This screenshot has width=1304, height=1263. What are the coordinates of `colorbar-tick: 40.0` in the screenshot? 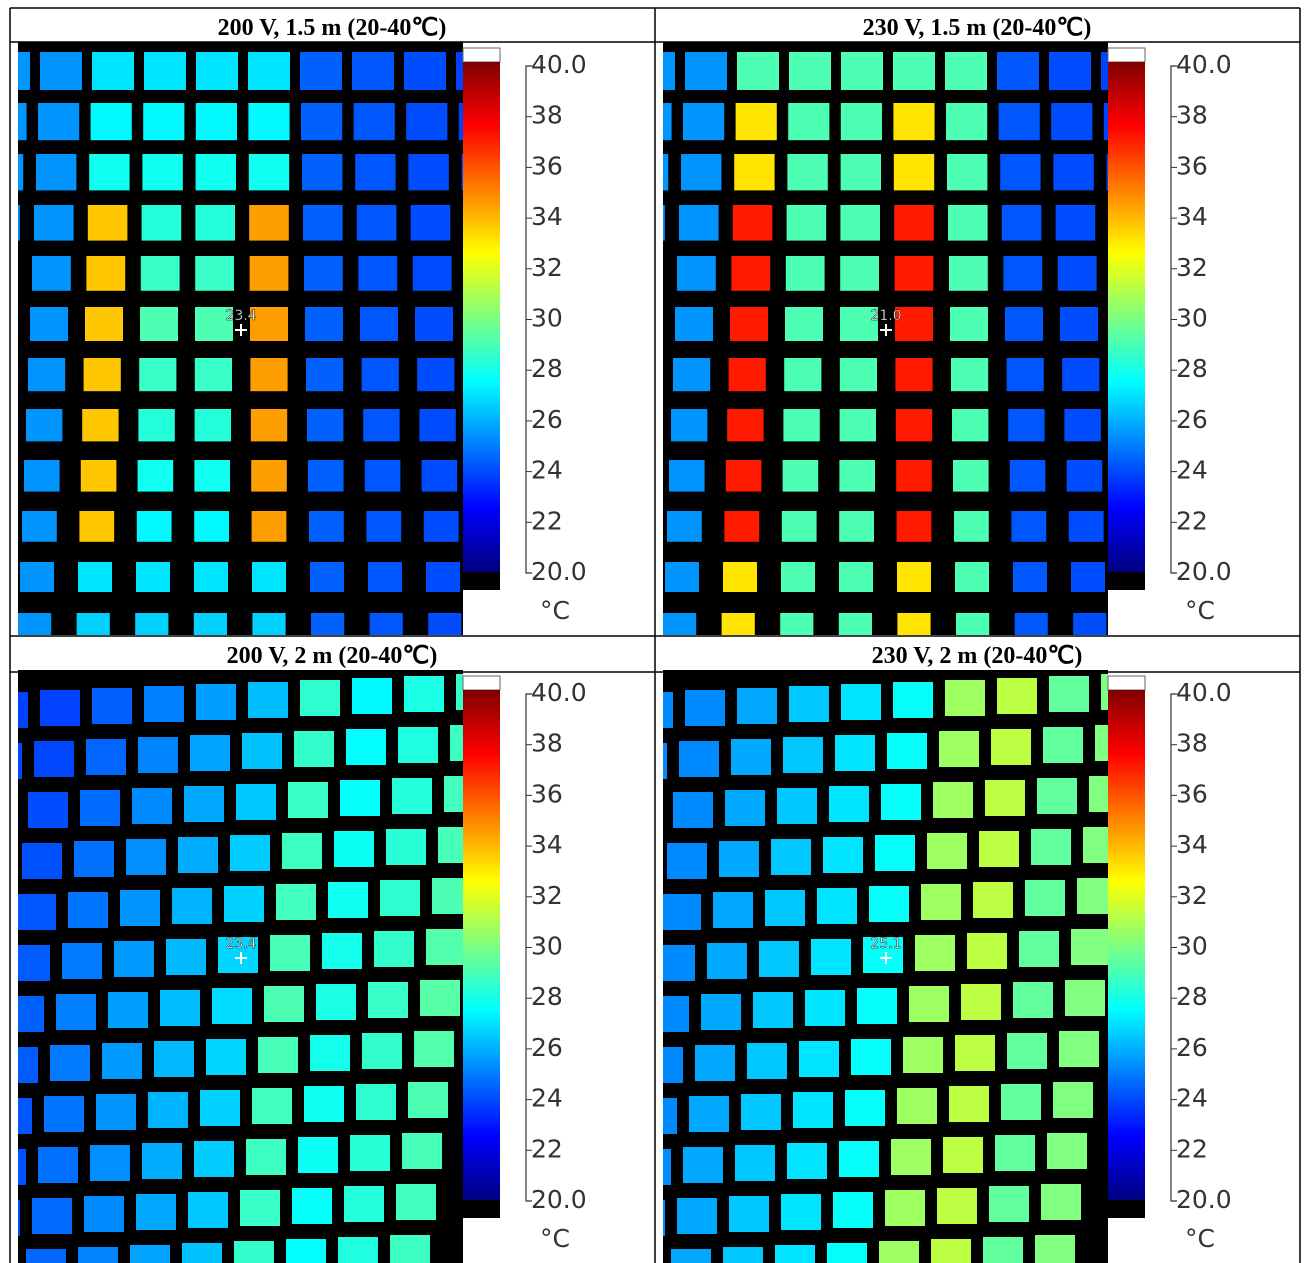 It's located at (1204, 64).